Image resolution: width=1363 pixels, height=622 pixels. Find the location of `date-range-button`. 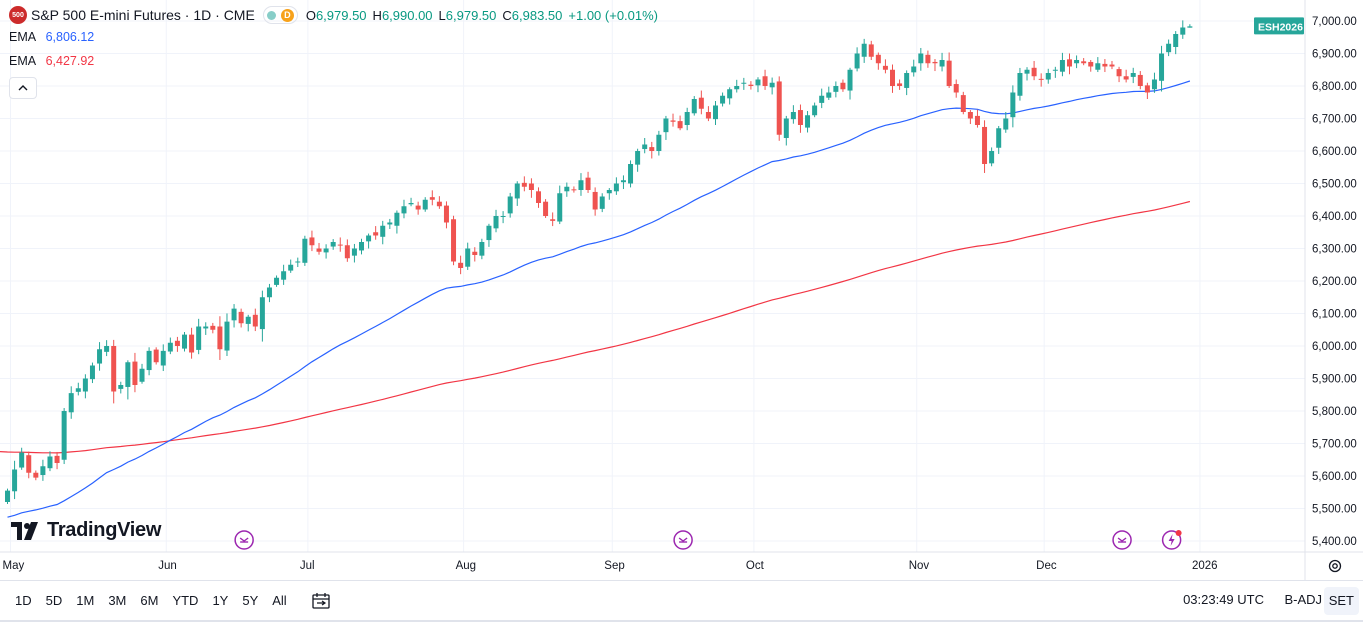

date-range-button is located at coordinates (321, 601).